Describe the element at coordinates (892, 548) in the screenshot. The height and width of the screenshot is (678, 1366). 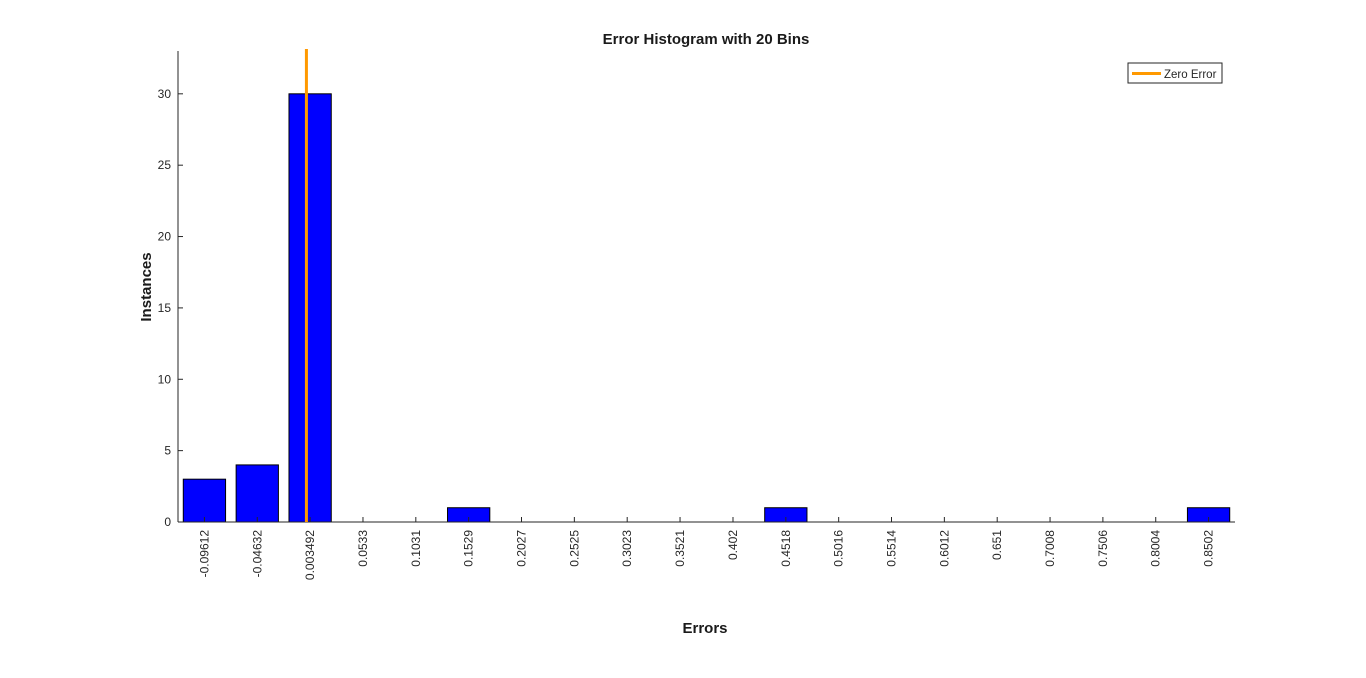
I see `x-tick-label-13: 0.5514` at that location.